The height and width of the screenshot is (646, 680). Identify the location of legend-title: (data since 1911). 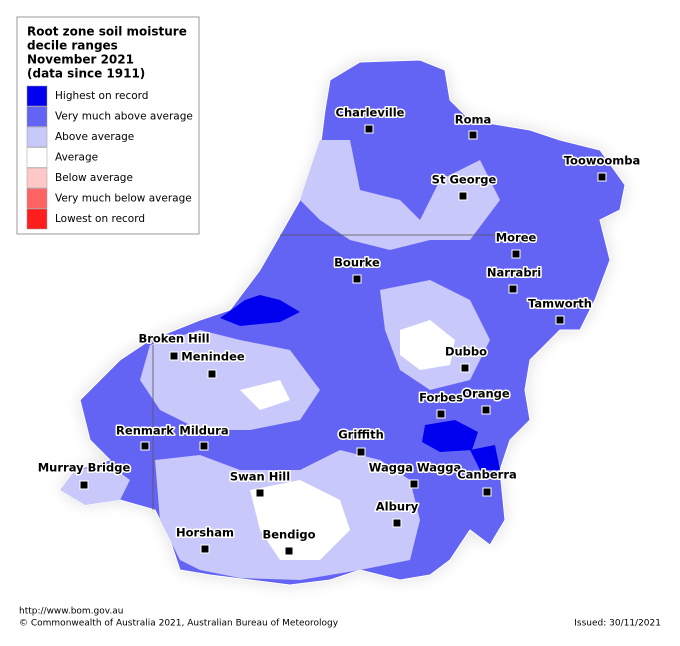
(86, 74).